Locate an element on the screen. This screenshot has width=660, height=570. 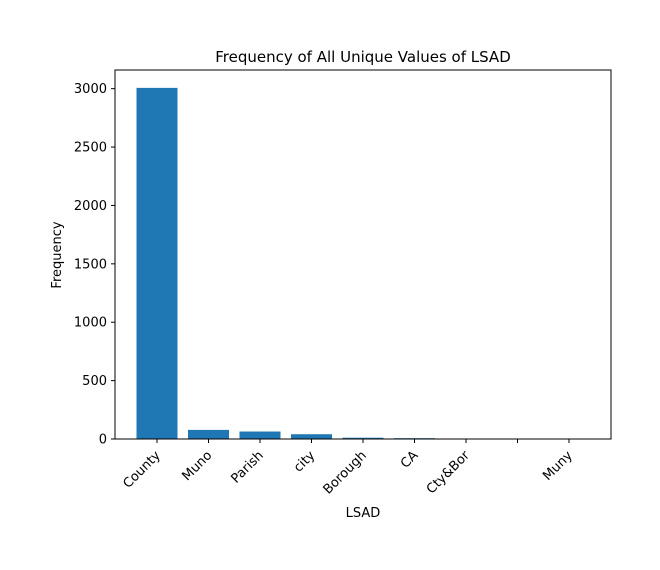
y-tick-label-0: 0 is located at coordinates (103, 440).